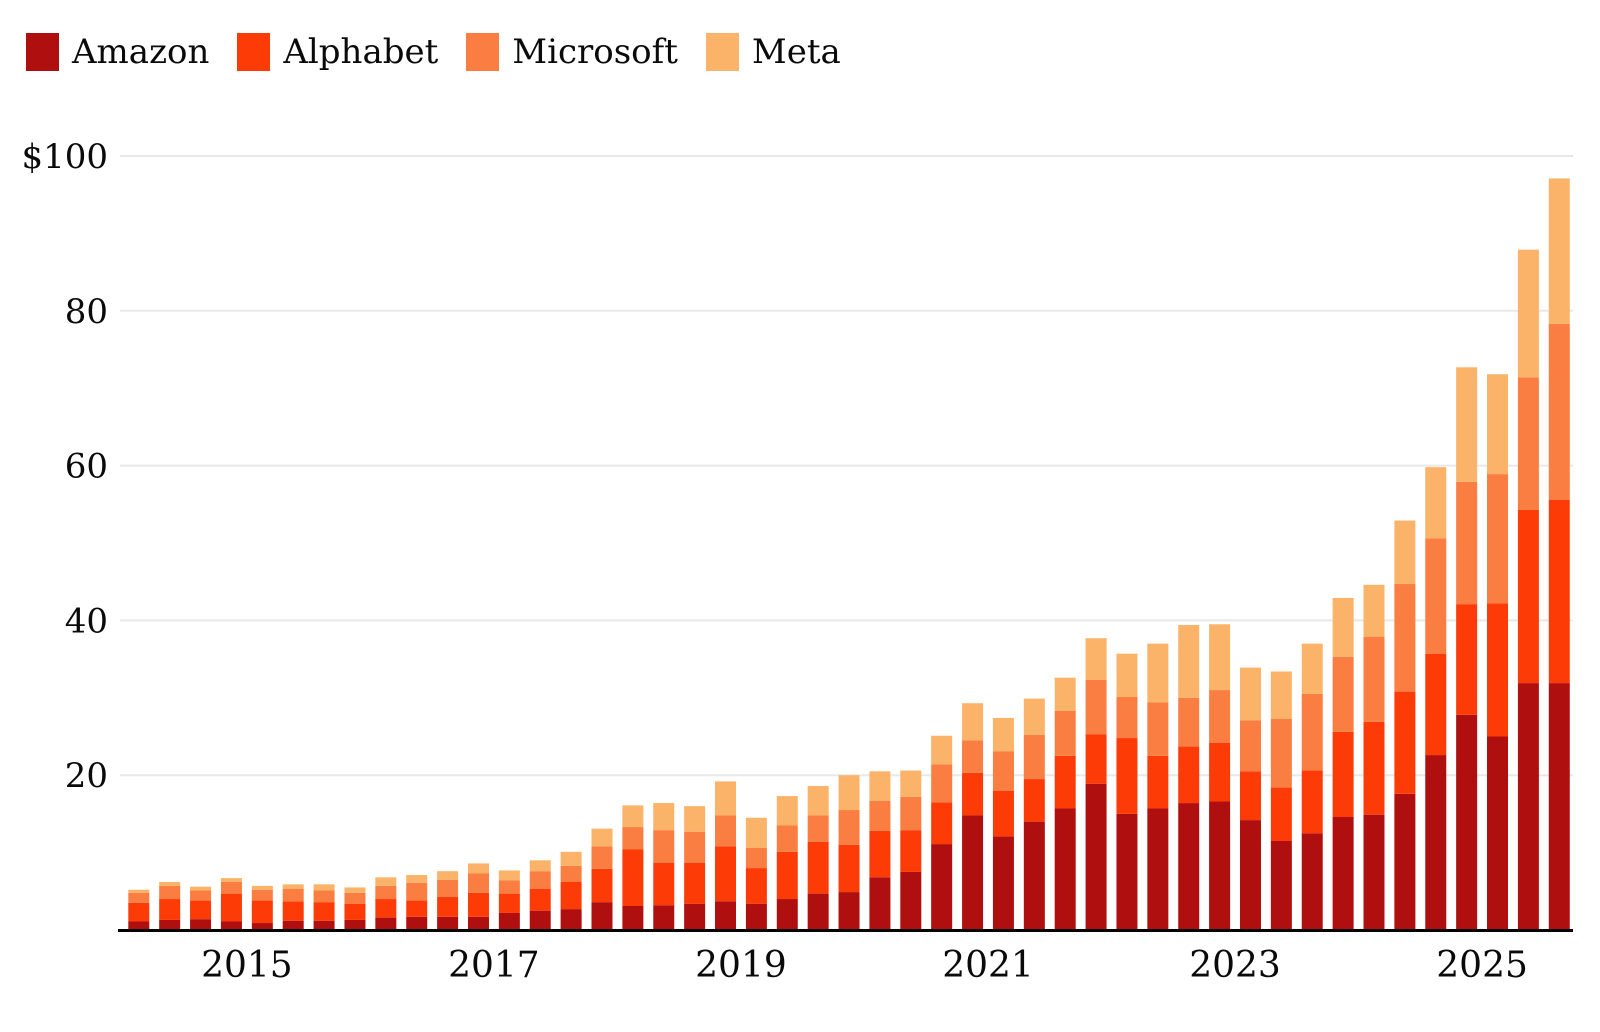 This screenshot has width=1600, height=1032. I want to click on legend-label-amazon: Amazon, so click(141, 52).